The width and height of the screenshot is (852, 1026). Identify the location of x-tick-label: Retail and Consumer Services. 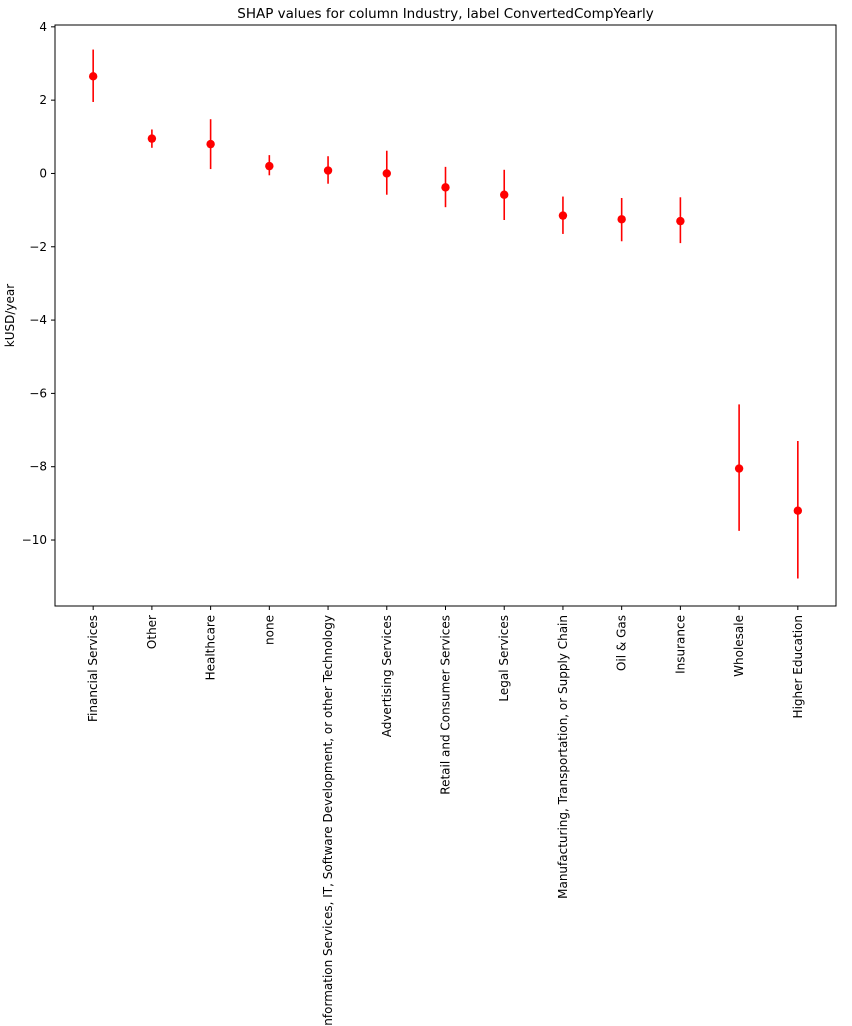
(446, 705).